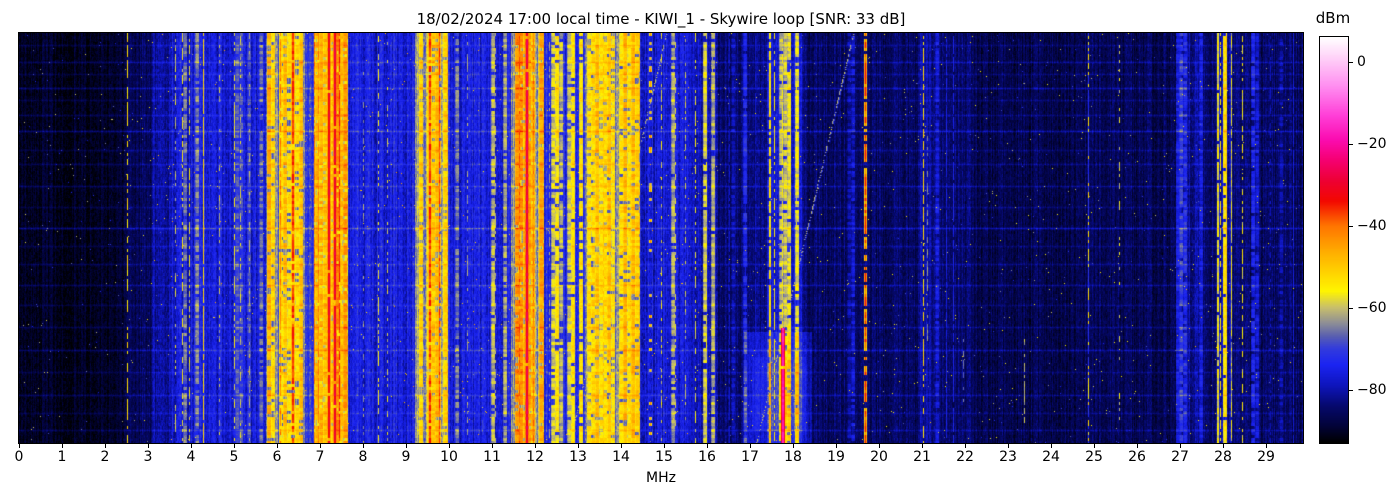  Describe the element at coordinates (661, 478) in the screenshot. I see `x-axis-label: MHz` at that location.